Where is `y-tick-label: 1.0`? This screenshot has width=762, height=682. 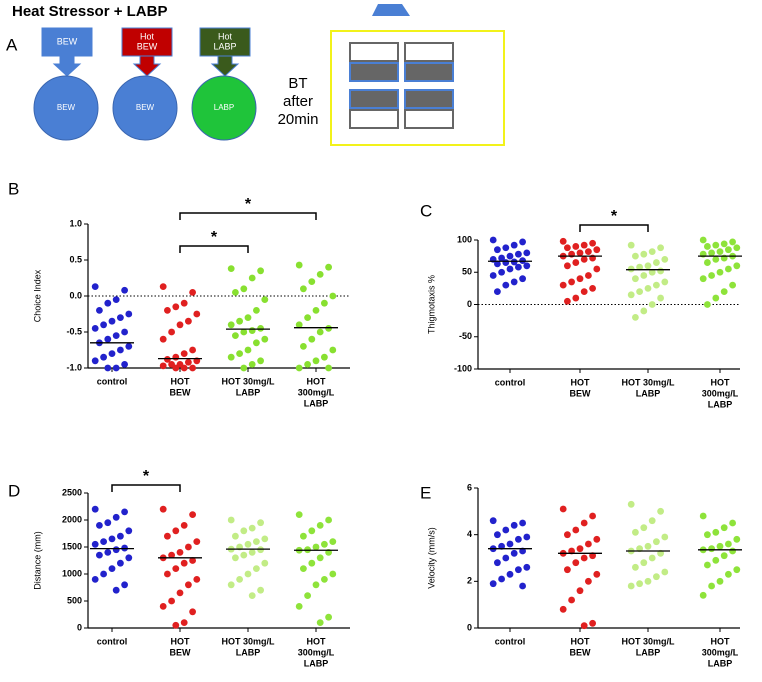 y-tick-label: 1.0 is located at coordinates (75, 223).